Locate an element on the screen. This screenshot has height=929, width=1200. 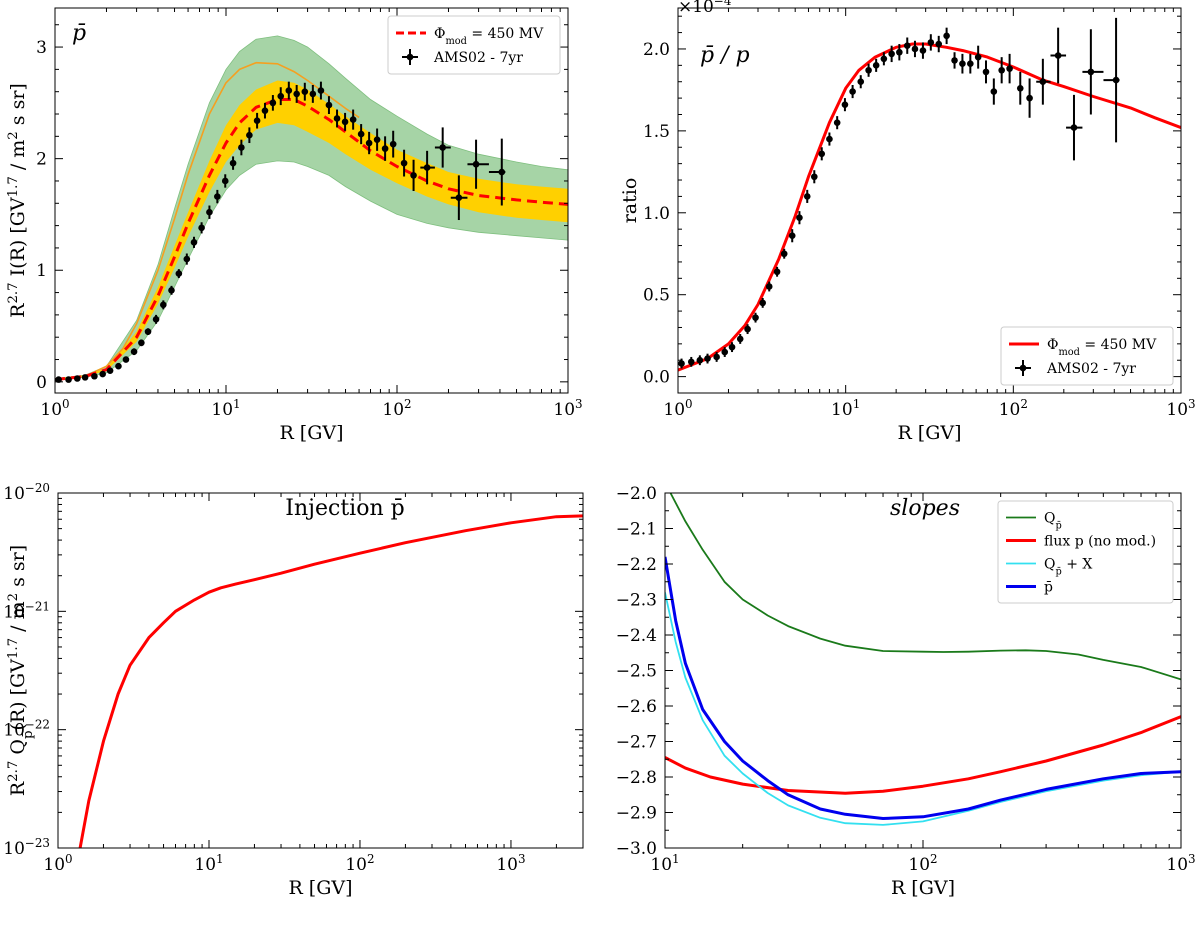
legend-item: p̄ is located at coordinates (1029, 588).